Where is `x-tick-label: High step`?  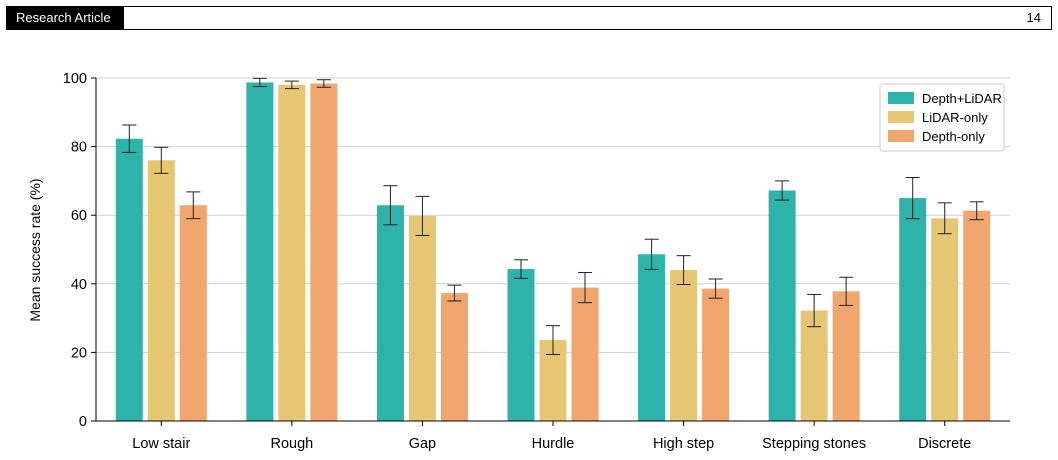 x-tick-label: High step is located at coordinates (683, 444).